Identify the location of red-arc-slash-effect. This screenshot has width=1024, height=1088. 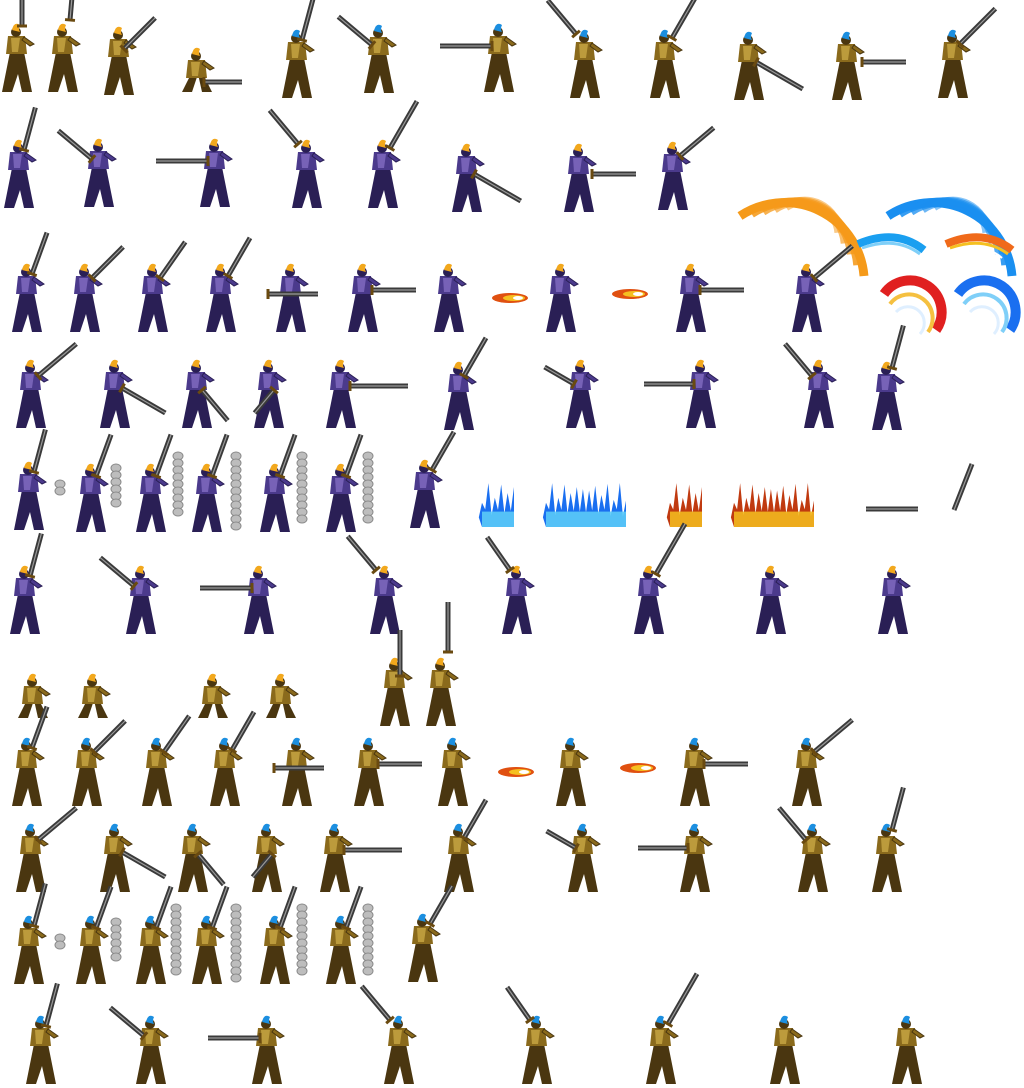
(913, 305).